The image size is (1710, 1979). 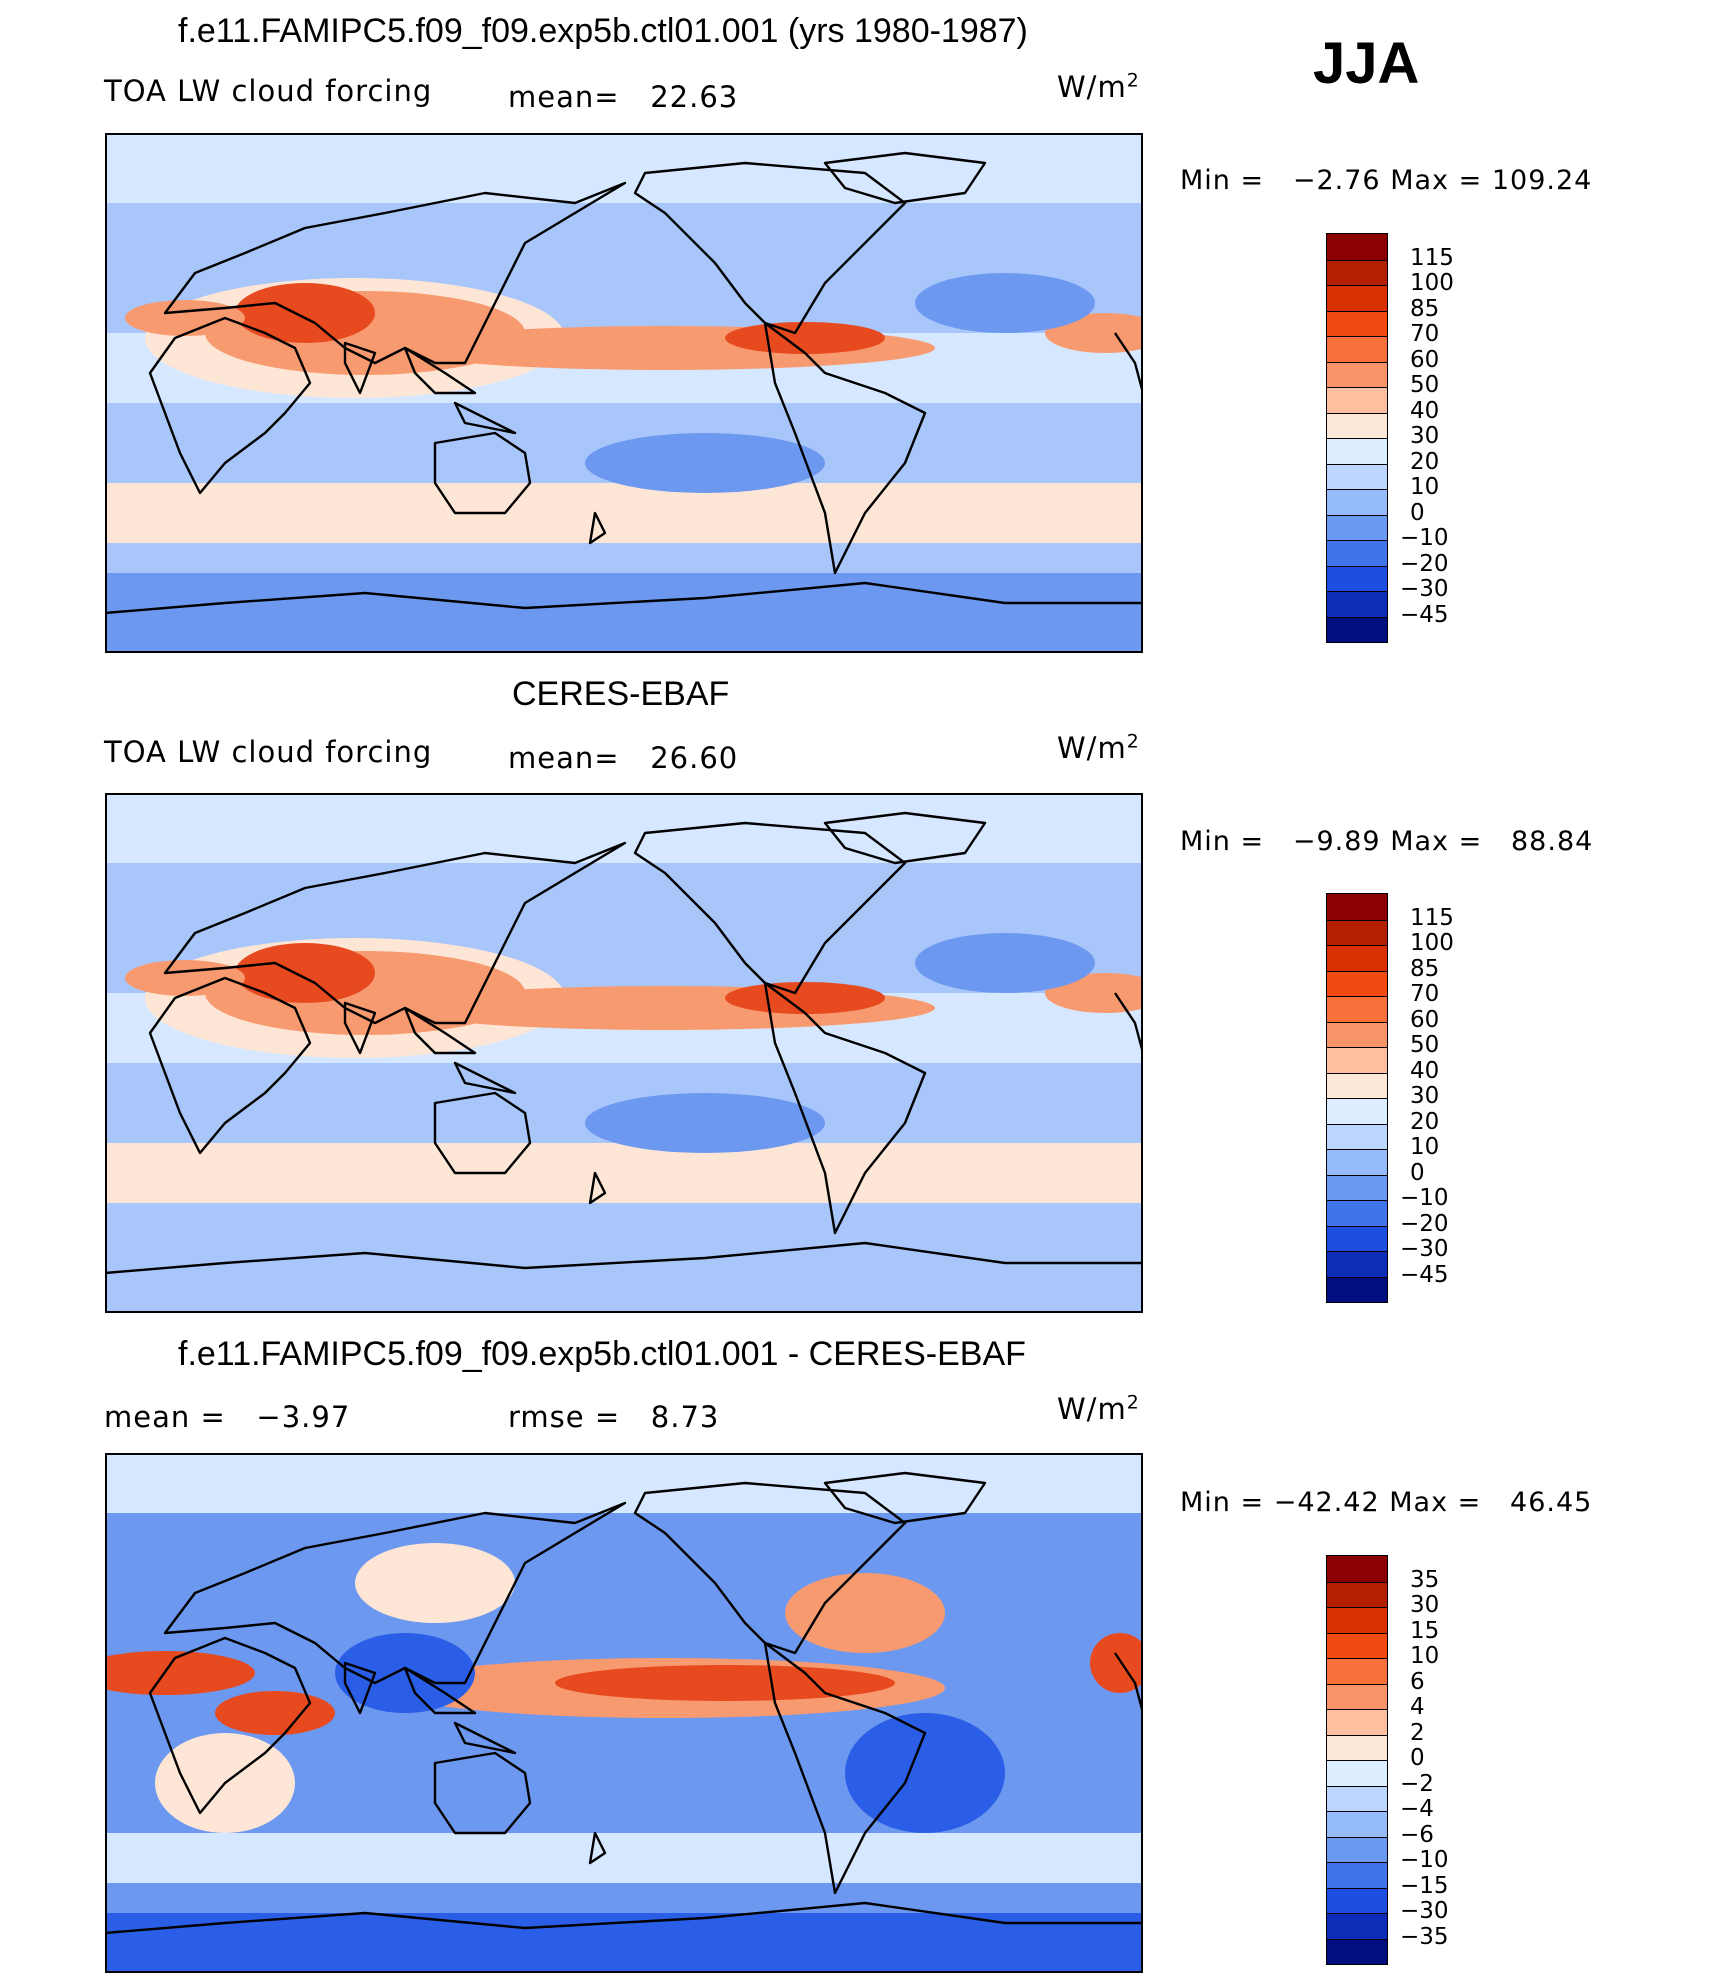 What do you see at coordinates (694, 97) in the screenshot?
I see `panel1-mean-value: 22.63` at bounding box center [694, 97].